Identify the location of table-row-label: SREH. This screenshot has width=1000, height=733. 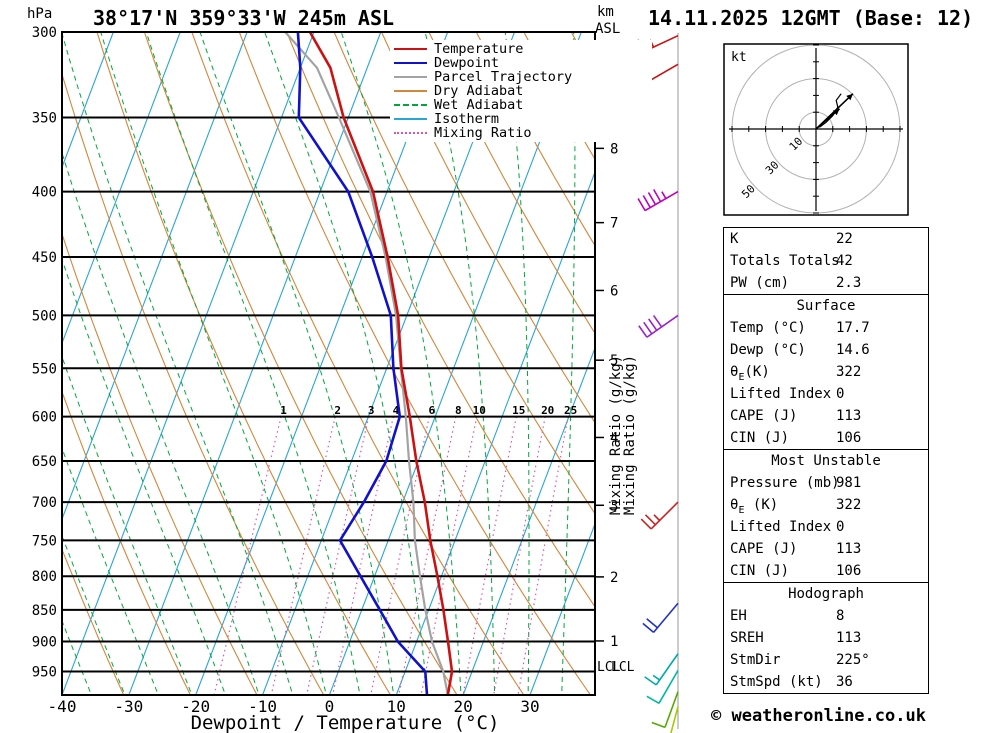
(747, 638).